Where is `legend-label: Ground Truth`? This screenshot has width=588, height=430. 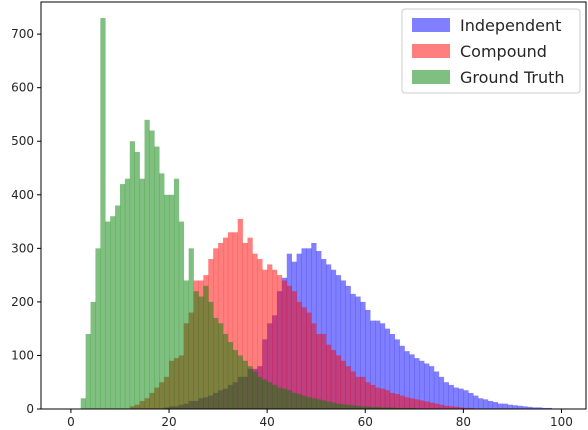 legend-label: Ground Truth is located at coordinates (512, 77).